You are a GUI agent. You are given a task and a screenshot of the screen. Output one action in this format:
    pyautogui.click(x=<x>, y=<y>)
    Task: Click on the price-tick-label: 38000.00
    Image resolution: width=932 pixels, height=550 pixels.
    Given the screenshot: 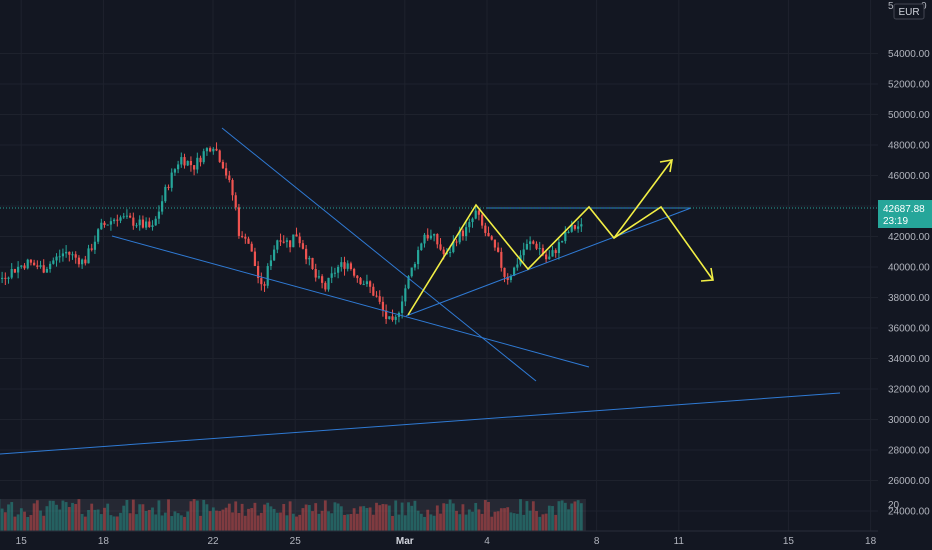 What is the action you would take?
    pyautogui.click(x=909, y=298)
    